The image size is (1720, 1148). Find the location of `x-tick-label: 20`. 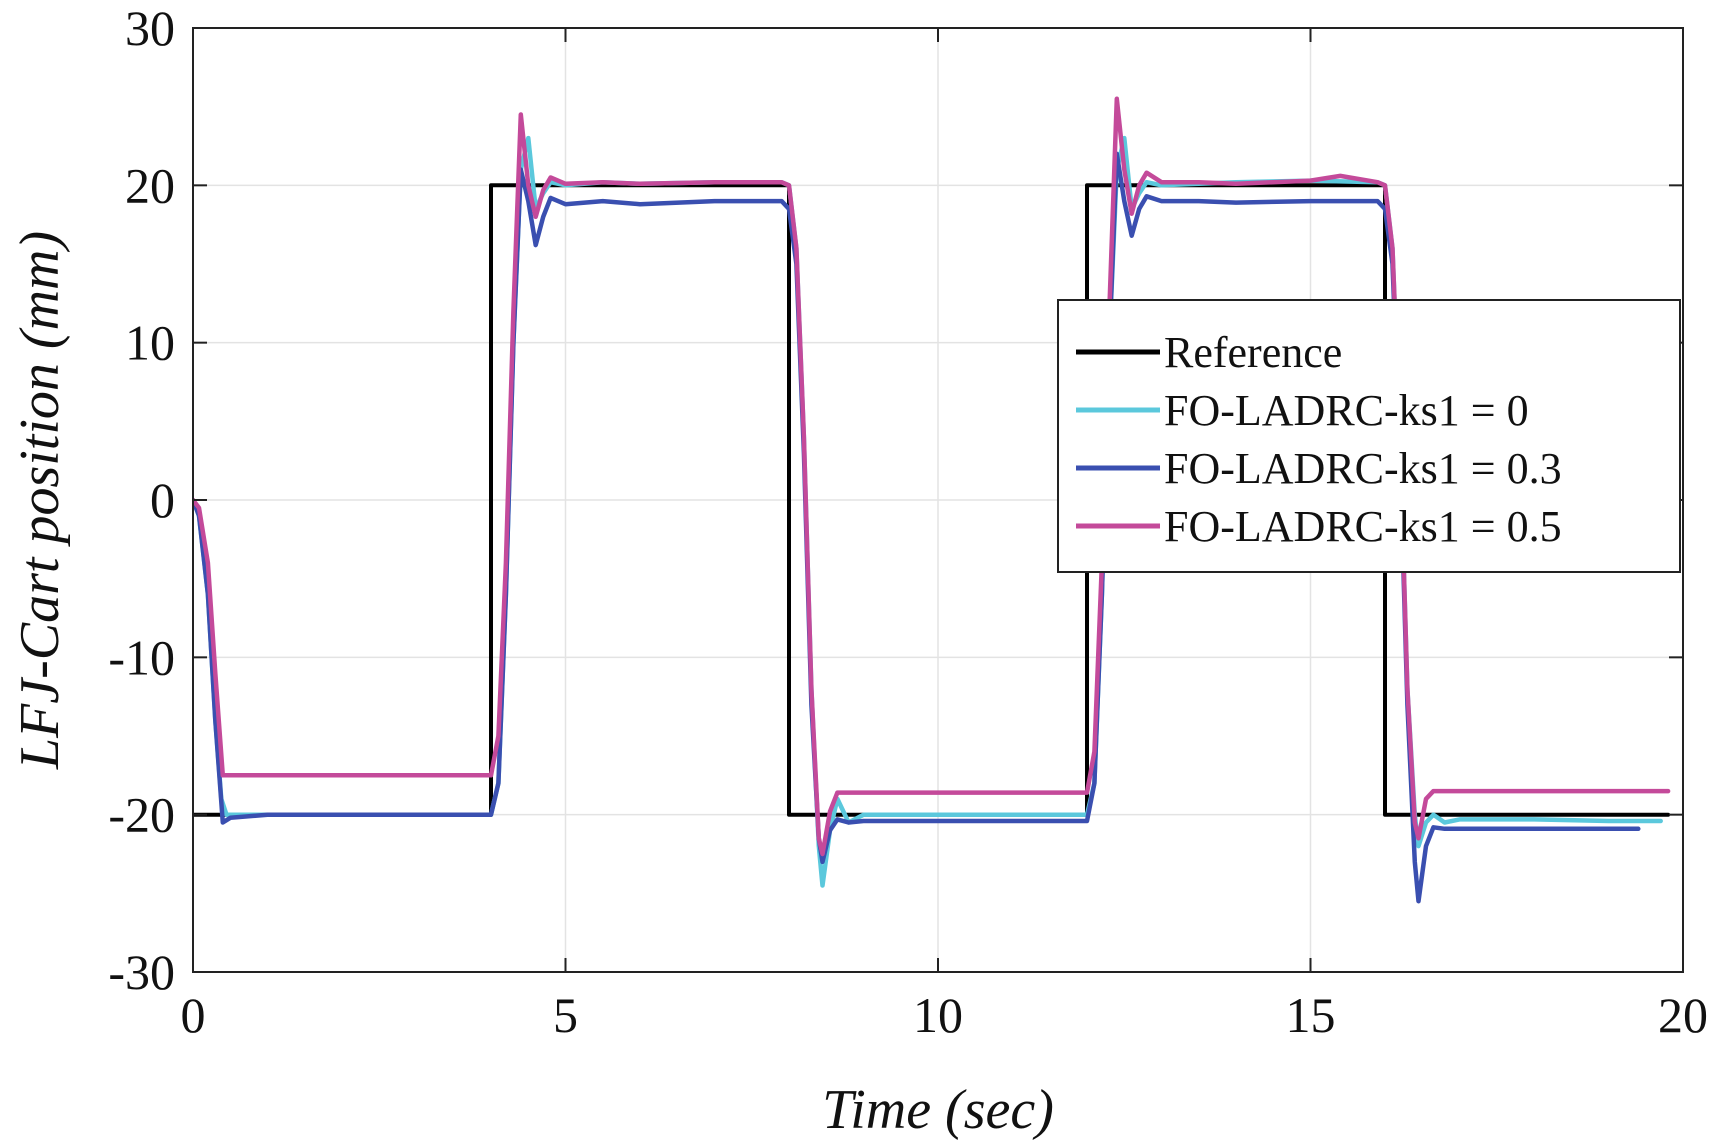

x-tick-label: 20 is located at coordinates (1683, 1015).